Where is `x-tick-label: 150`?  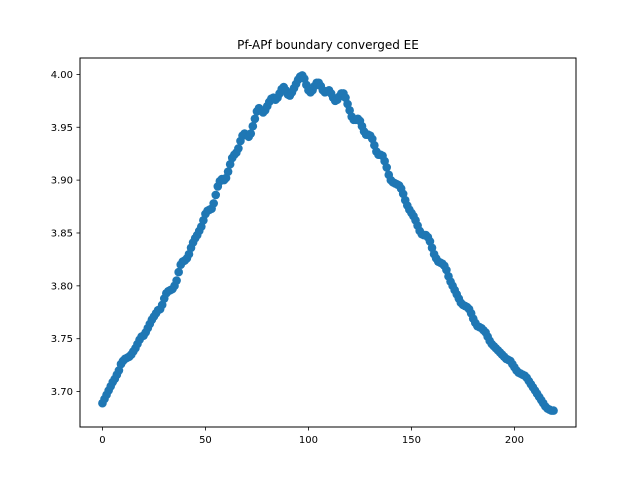 x-tick-label: 150 is located at coordinates (411, 440).